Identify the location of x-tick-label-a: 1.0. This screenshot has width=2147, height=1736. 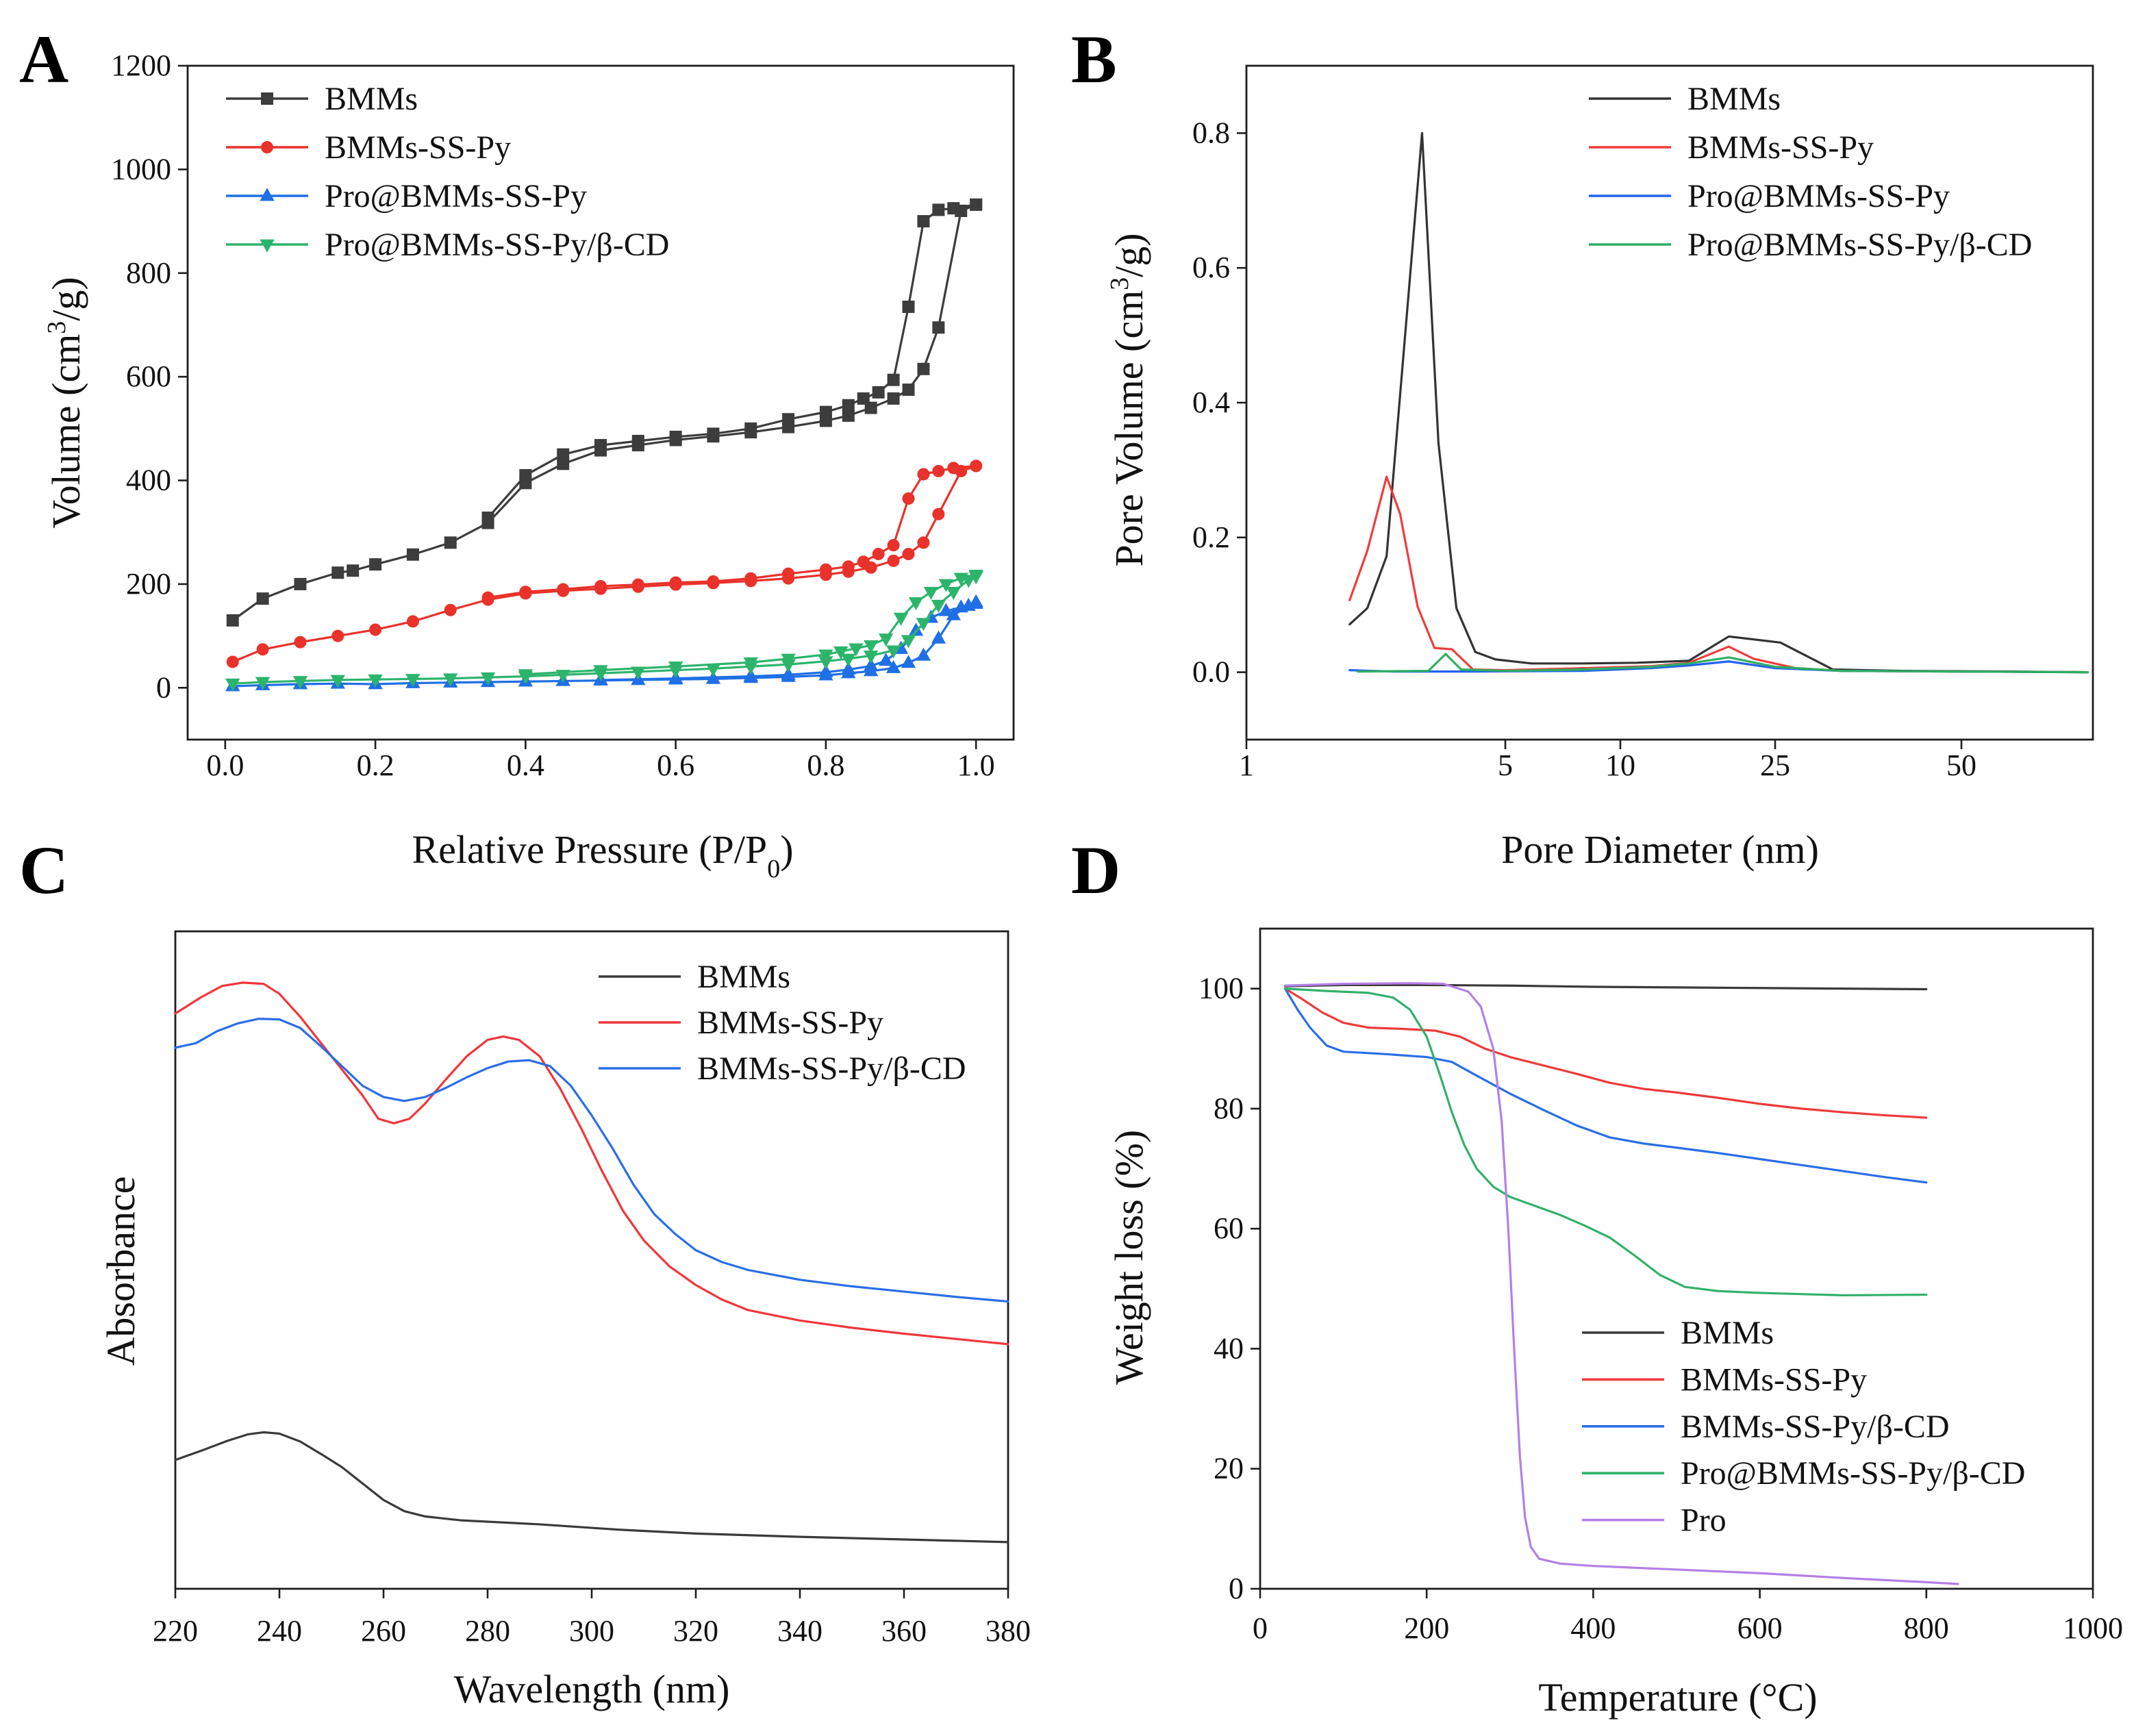
(976, 765).